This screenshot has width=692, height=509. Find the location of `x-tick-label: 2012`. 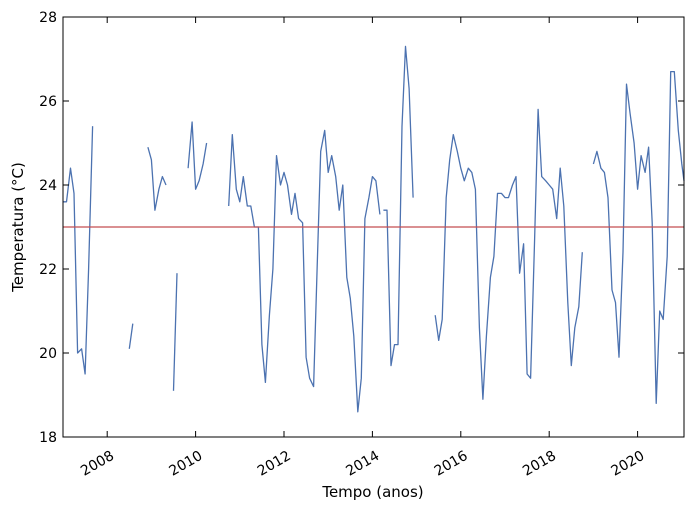

x-tick-label: 2012 is located at coordinates (274, 464).